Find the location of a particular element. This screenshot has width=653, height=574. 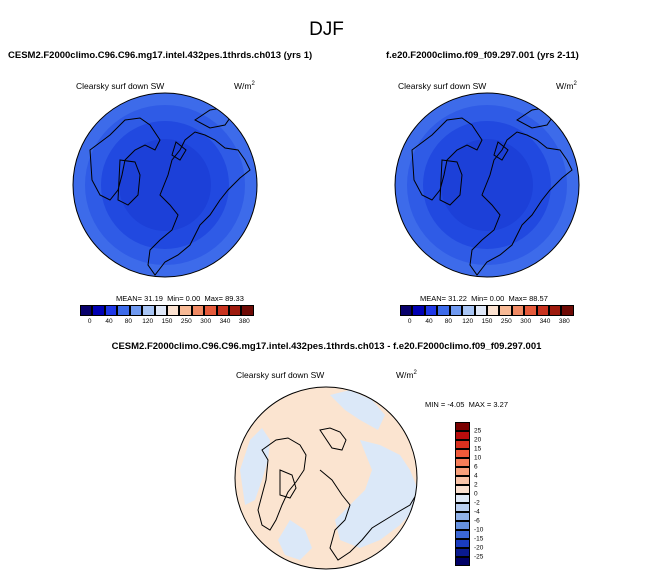

difference-colorbar-tick-label: 2 is located at coordinates (476, 485).